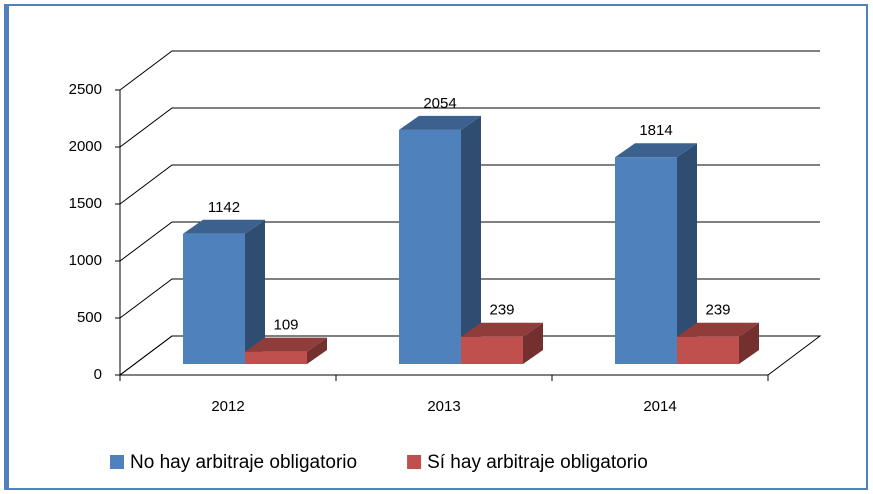 The height and width of the screenshot is (494, 873). What do you see at coordinates (89, 317) in the screenshot?
I see `y-tick-label: 500` at bounding box center [89, 317].